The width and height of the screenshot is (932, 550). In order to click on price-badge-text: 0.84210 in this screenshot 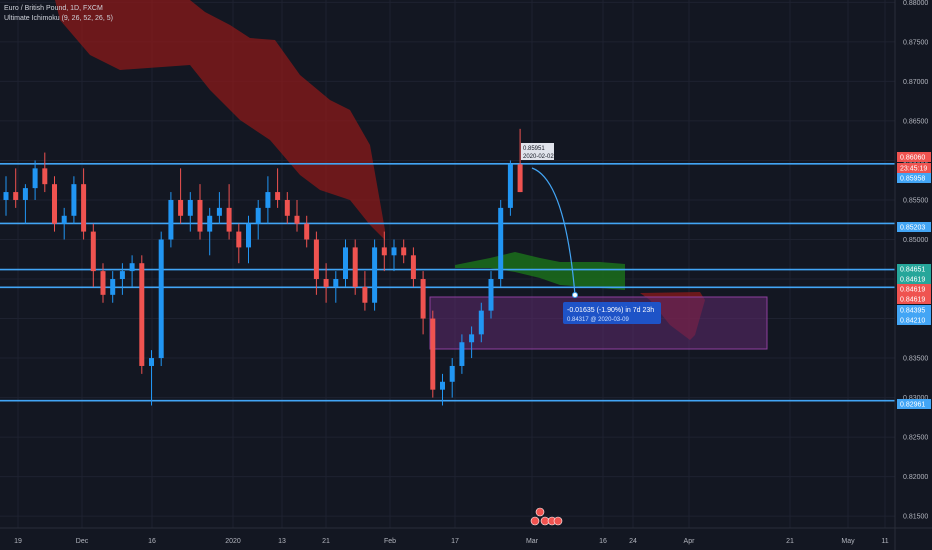, I will do `click(912, 321)`.